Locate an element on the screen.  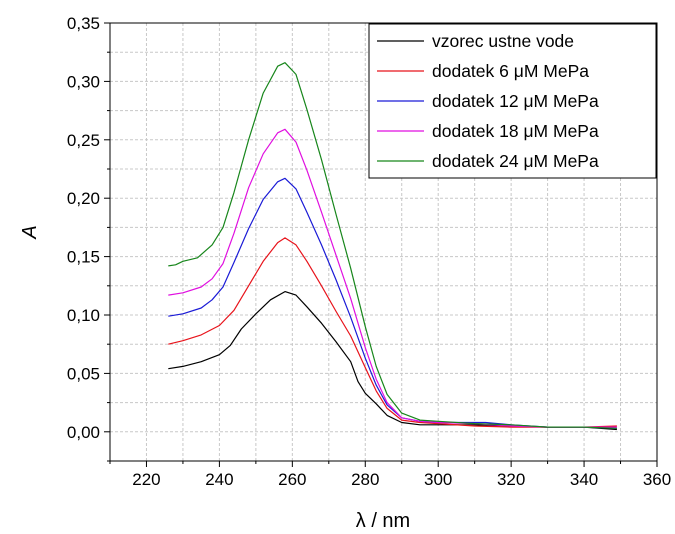
y-tick-label: 0,05 is located at coordinates (83, 373).